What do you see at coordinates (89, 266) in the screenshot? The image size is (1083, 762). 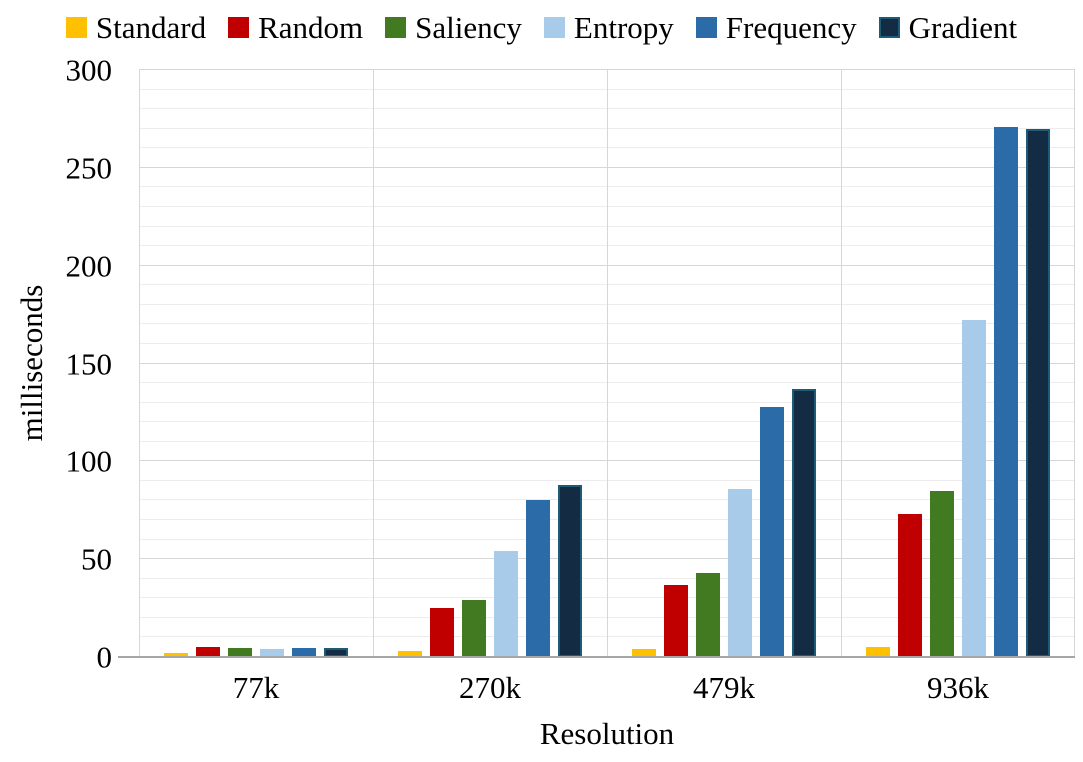 I see `y-tick-label-200: 200` at bounding box center [89, 266].